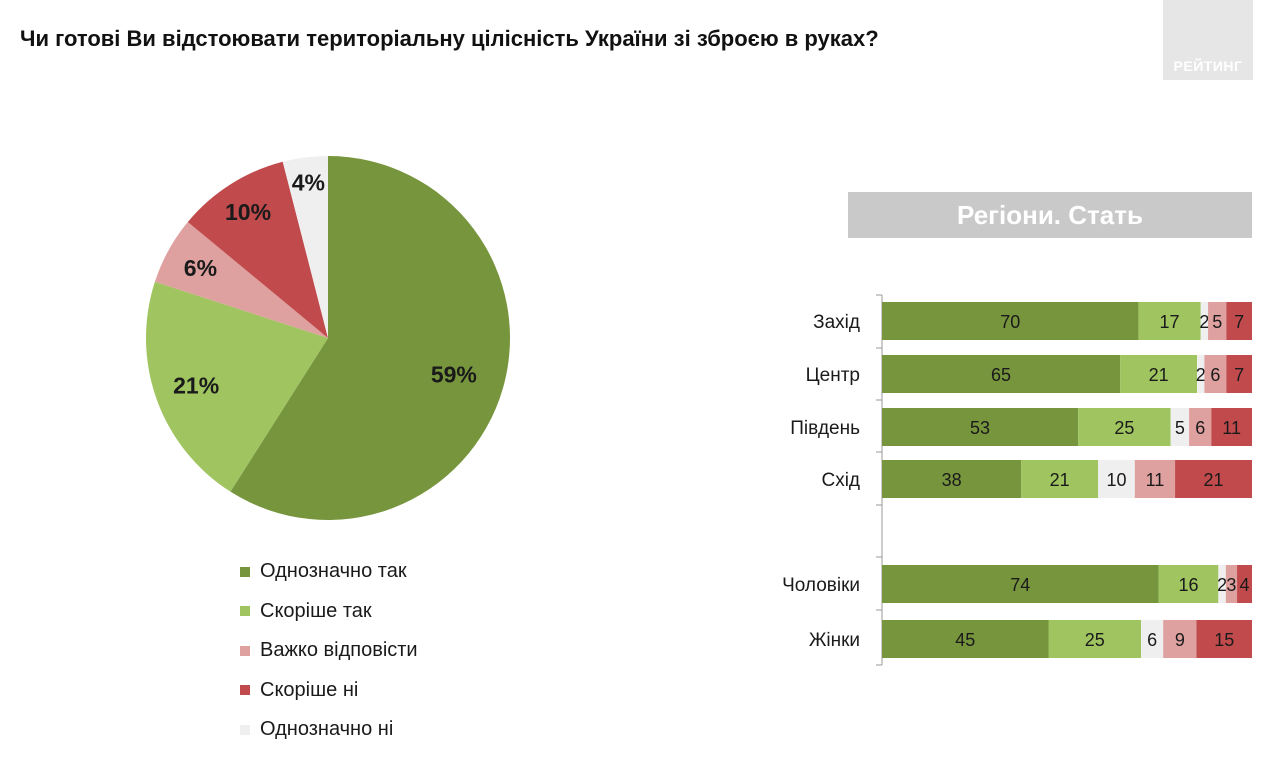  I want to click on logo-text: РЕЙТИНГ, so click(1208, 66).